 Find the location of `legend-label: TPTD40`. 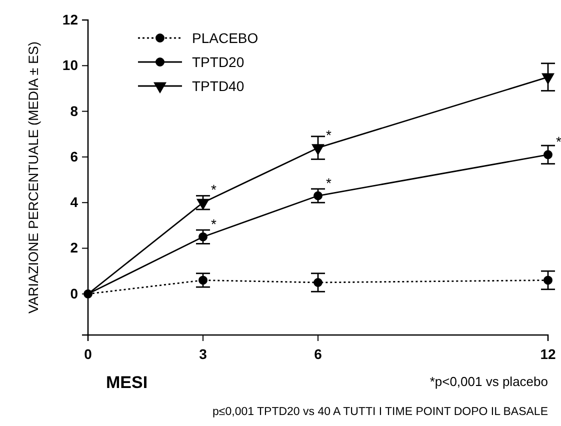

legend-label: TPTD40 is located at coordinates (218, 86).